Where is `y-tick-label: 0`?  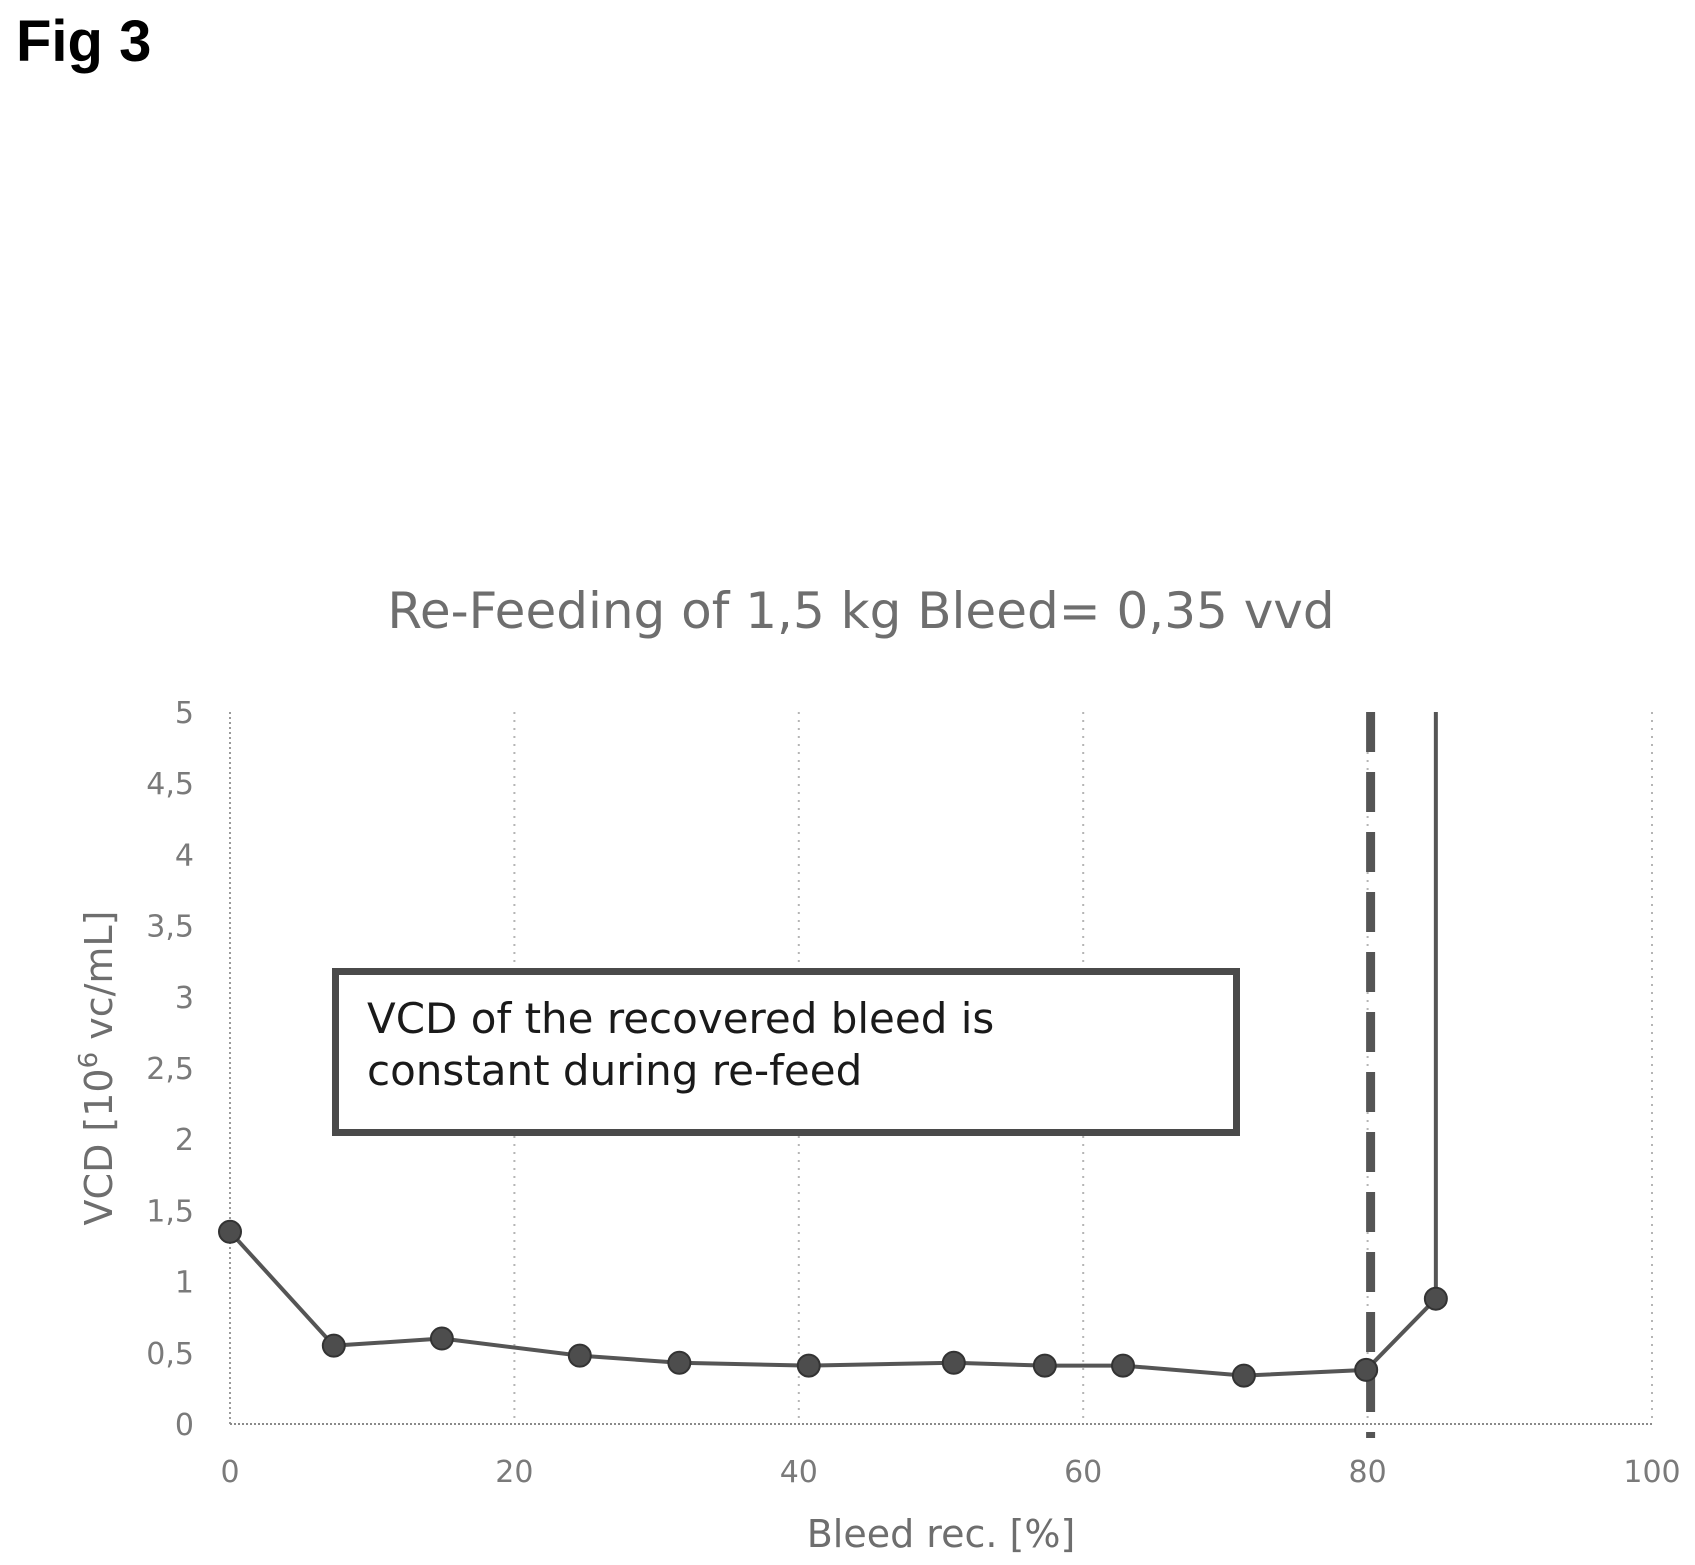
y-tick-label: 0 is located at coordinates (184, 1425).